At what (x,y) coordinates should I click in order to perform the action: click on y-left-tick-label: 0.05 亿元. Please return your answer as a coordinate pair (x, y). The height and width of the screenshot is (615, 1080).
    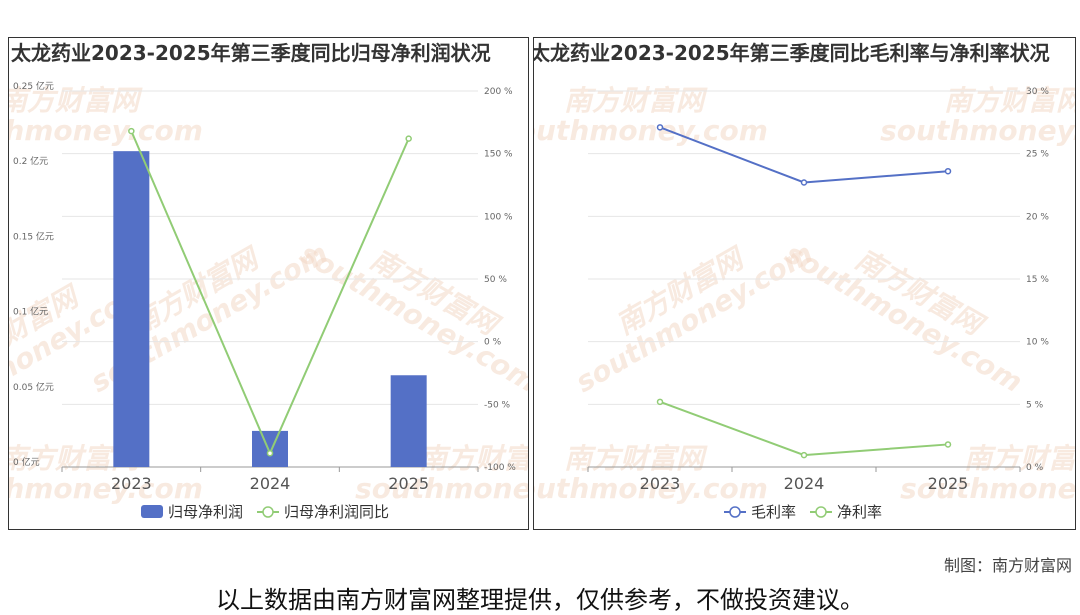
    Looking at the image, I should click on (33, 387).